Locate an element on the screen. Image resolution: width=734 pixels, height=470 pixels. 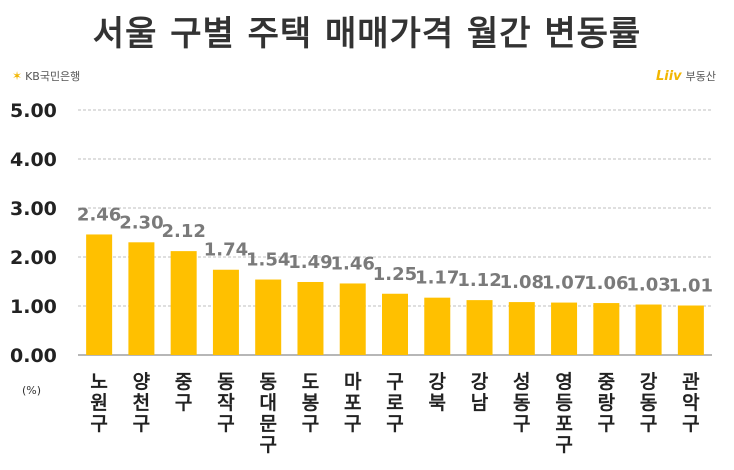
y-tick-label: 5.00 is located at coordinates (33, 111).